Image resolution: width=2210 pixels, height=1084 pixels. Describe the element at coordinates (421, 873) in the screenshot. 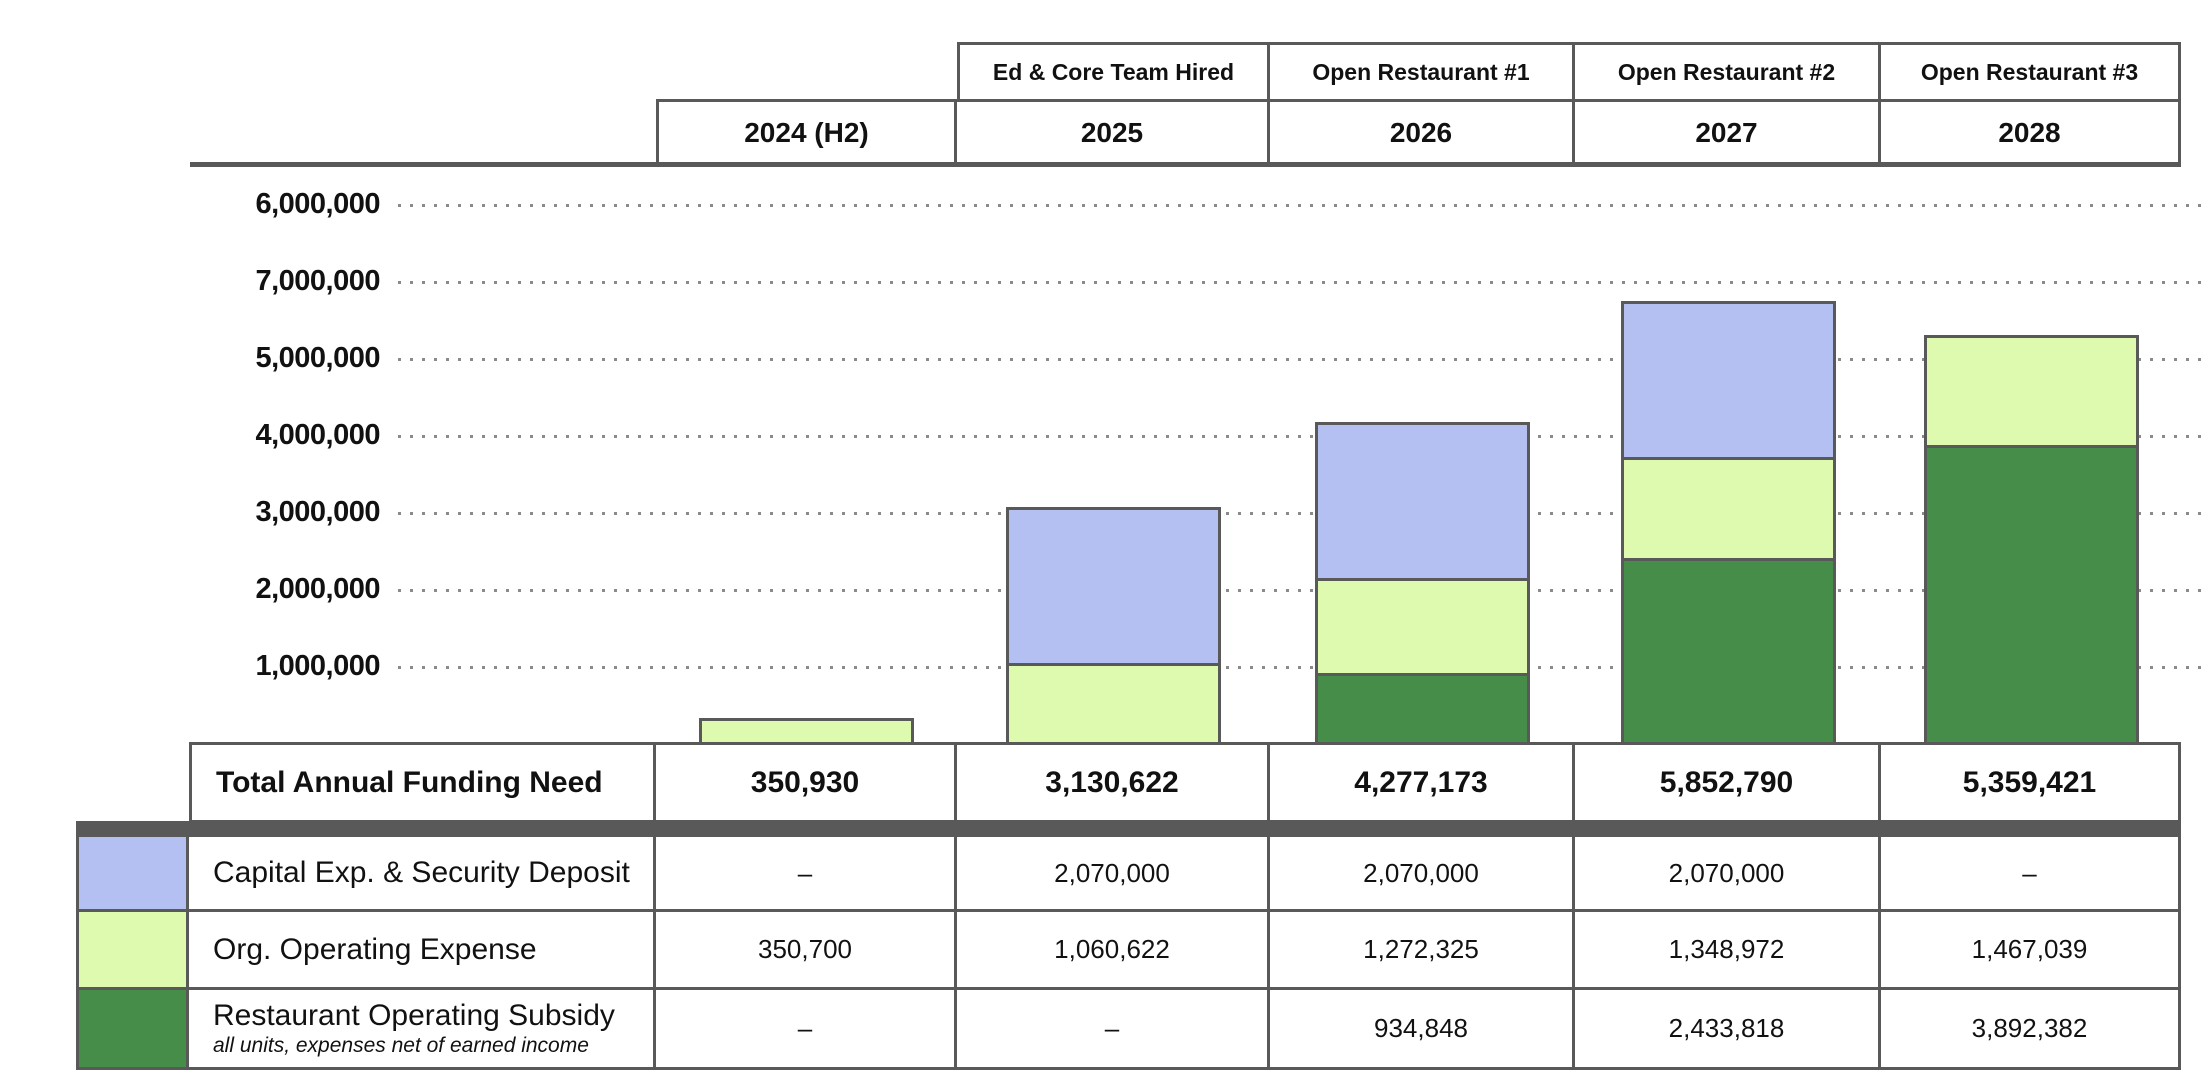

I see `capital-exp-label: Capital Exp. & Security Deposit` at that location.